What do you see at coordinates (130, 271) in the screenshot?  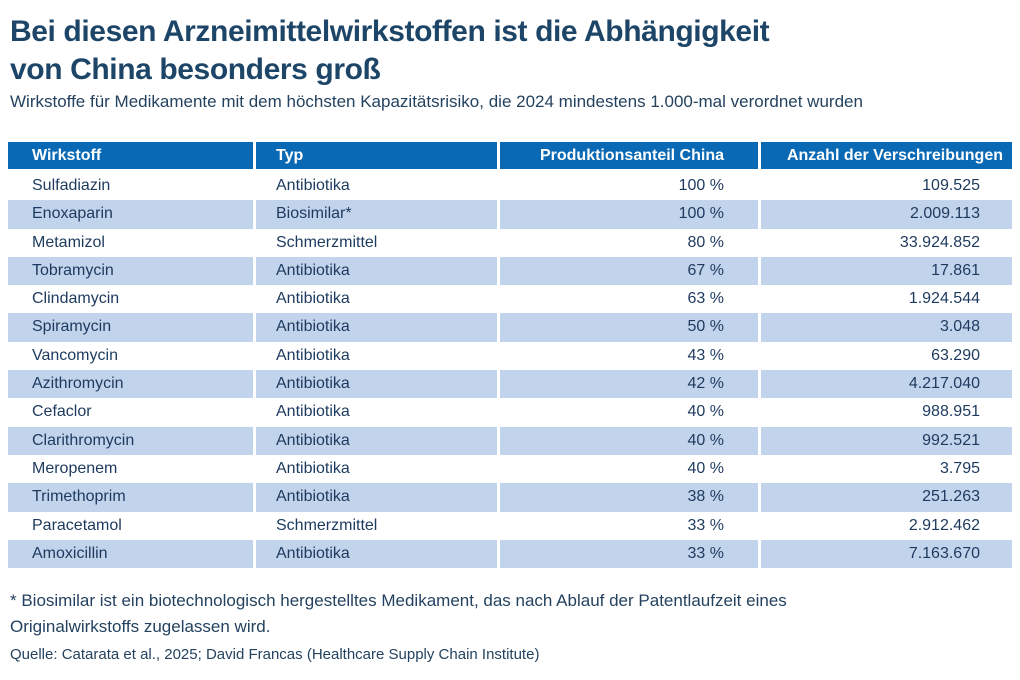 I see `cell-wirkstoff: Tobramycin` at bounding box center [130, 271].